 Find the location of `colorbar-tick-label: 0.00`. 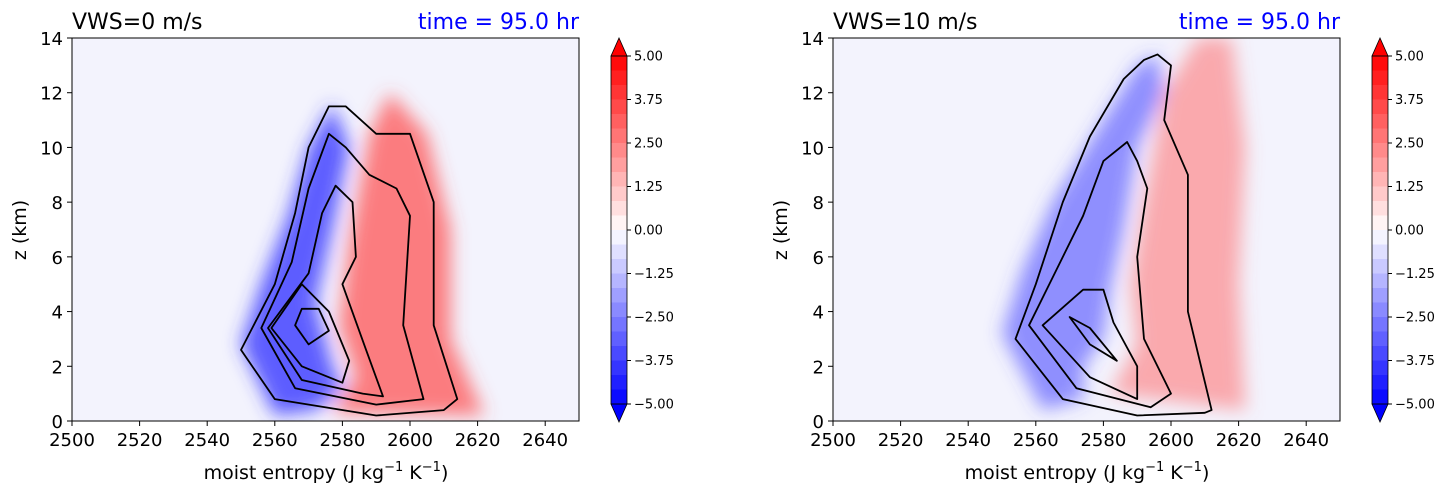

colorbar-tick-label: 0.00 is located at coordinates (648, 231).